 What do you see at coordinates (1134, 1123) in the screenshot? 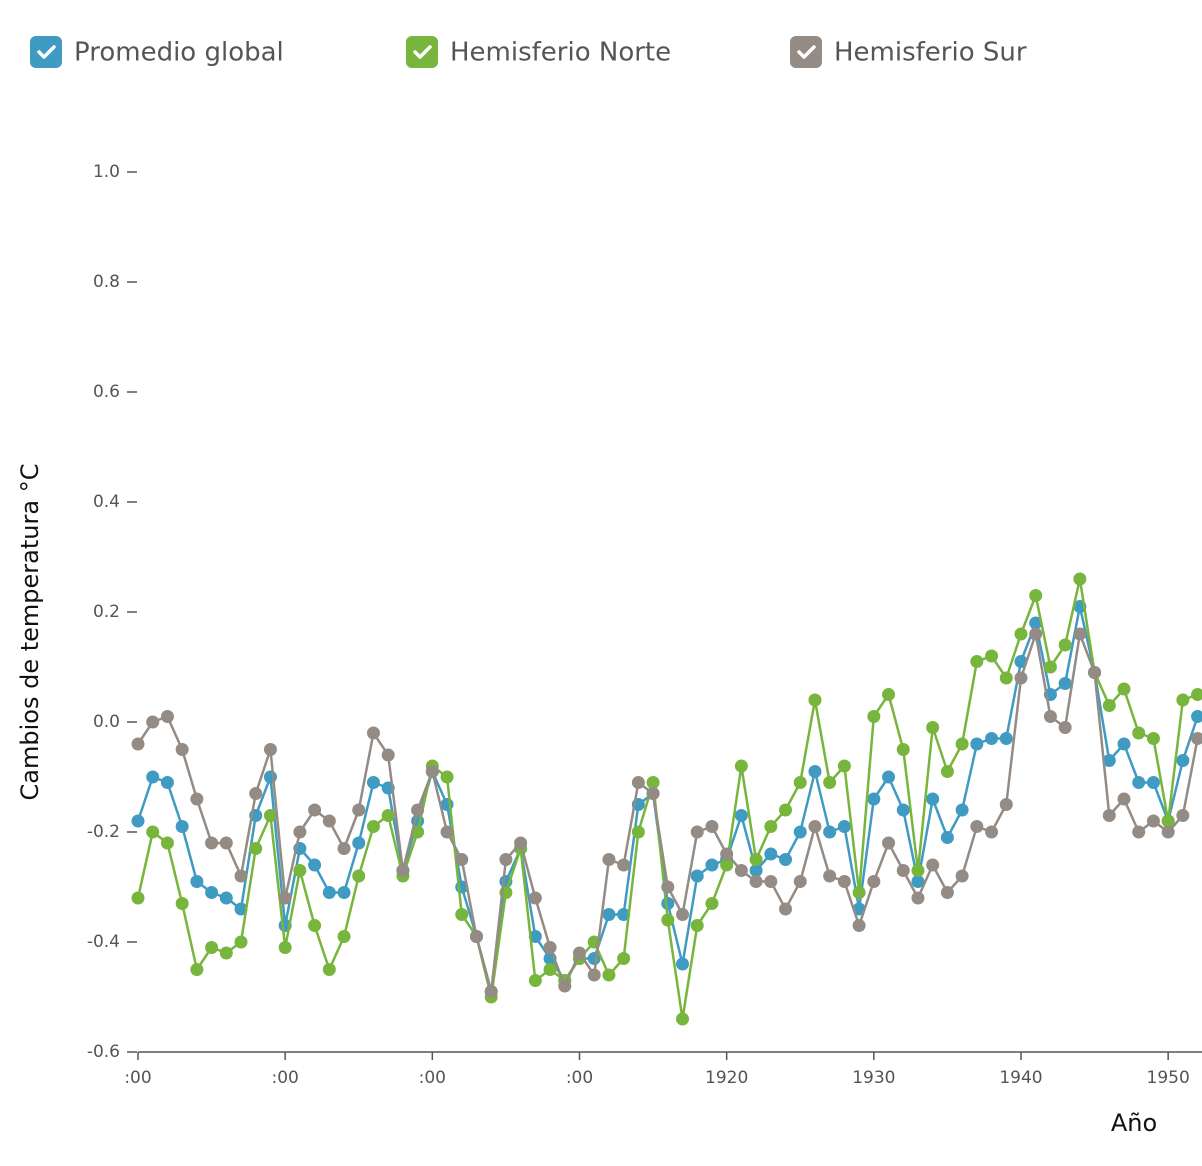
I see `x-axis-title: Año` at bounding box center [1134, 1123].